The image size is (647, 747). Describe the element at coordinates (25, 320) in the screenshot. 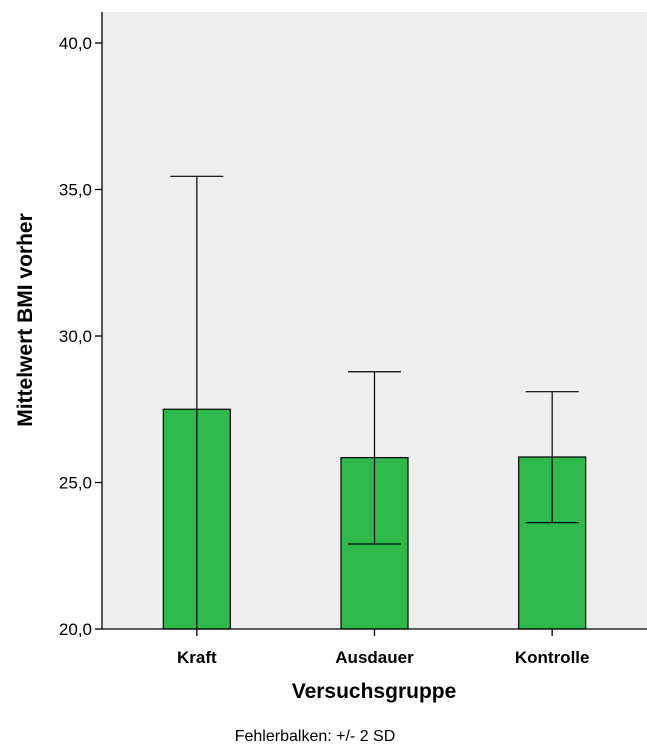

I see `y-axis-title: Mittelwert BMI vorher` at that location.